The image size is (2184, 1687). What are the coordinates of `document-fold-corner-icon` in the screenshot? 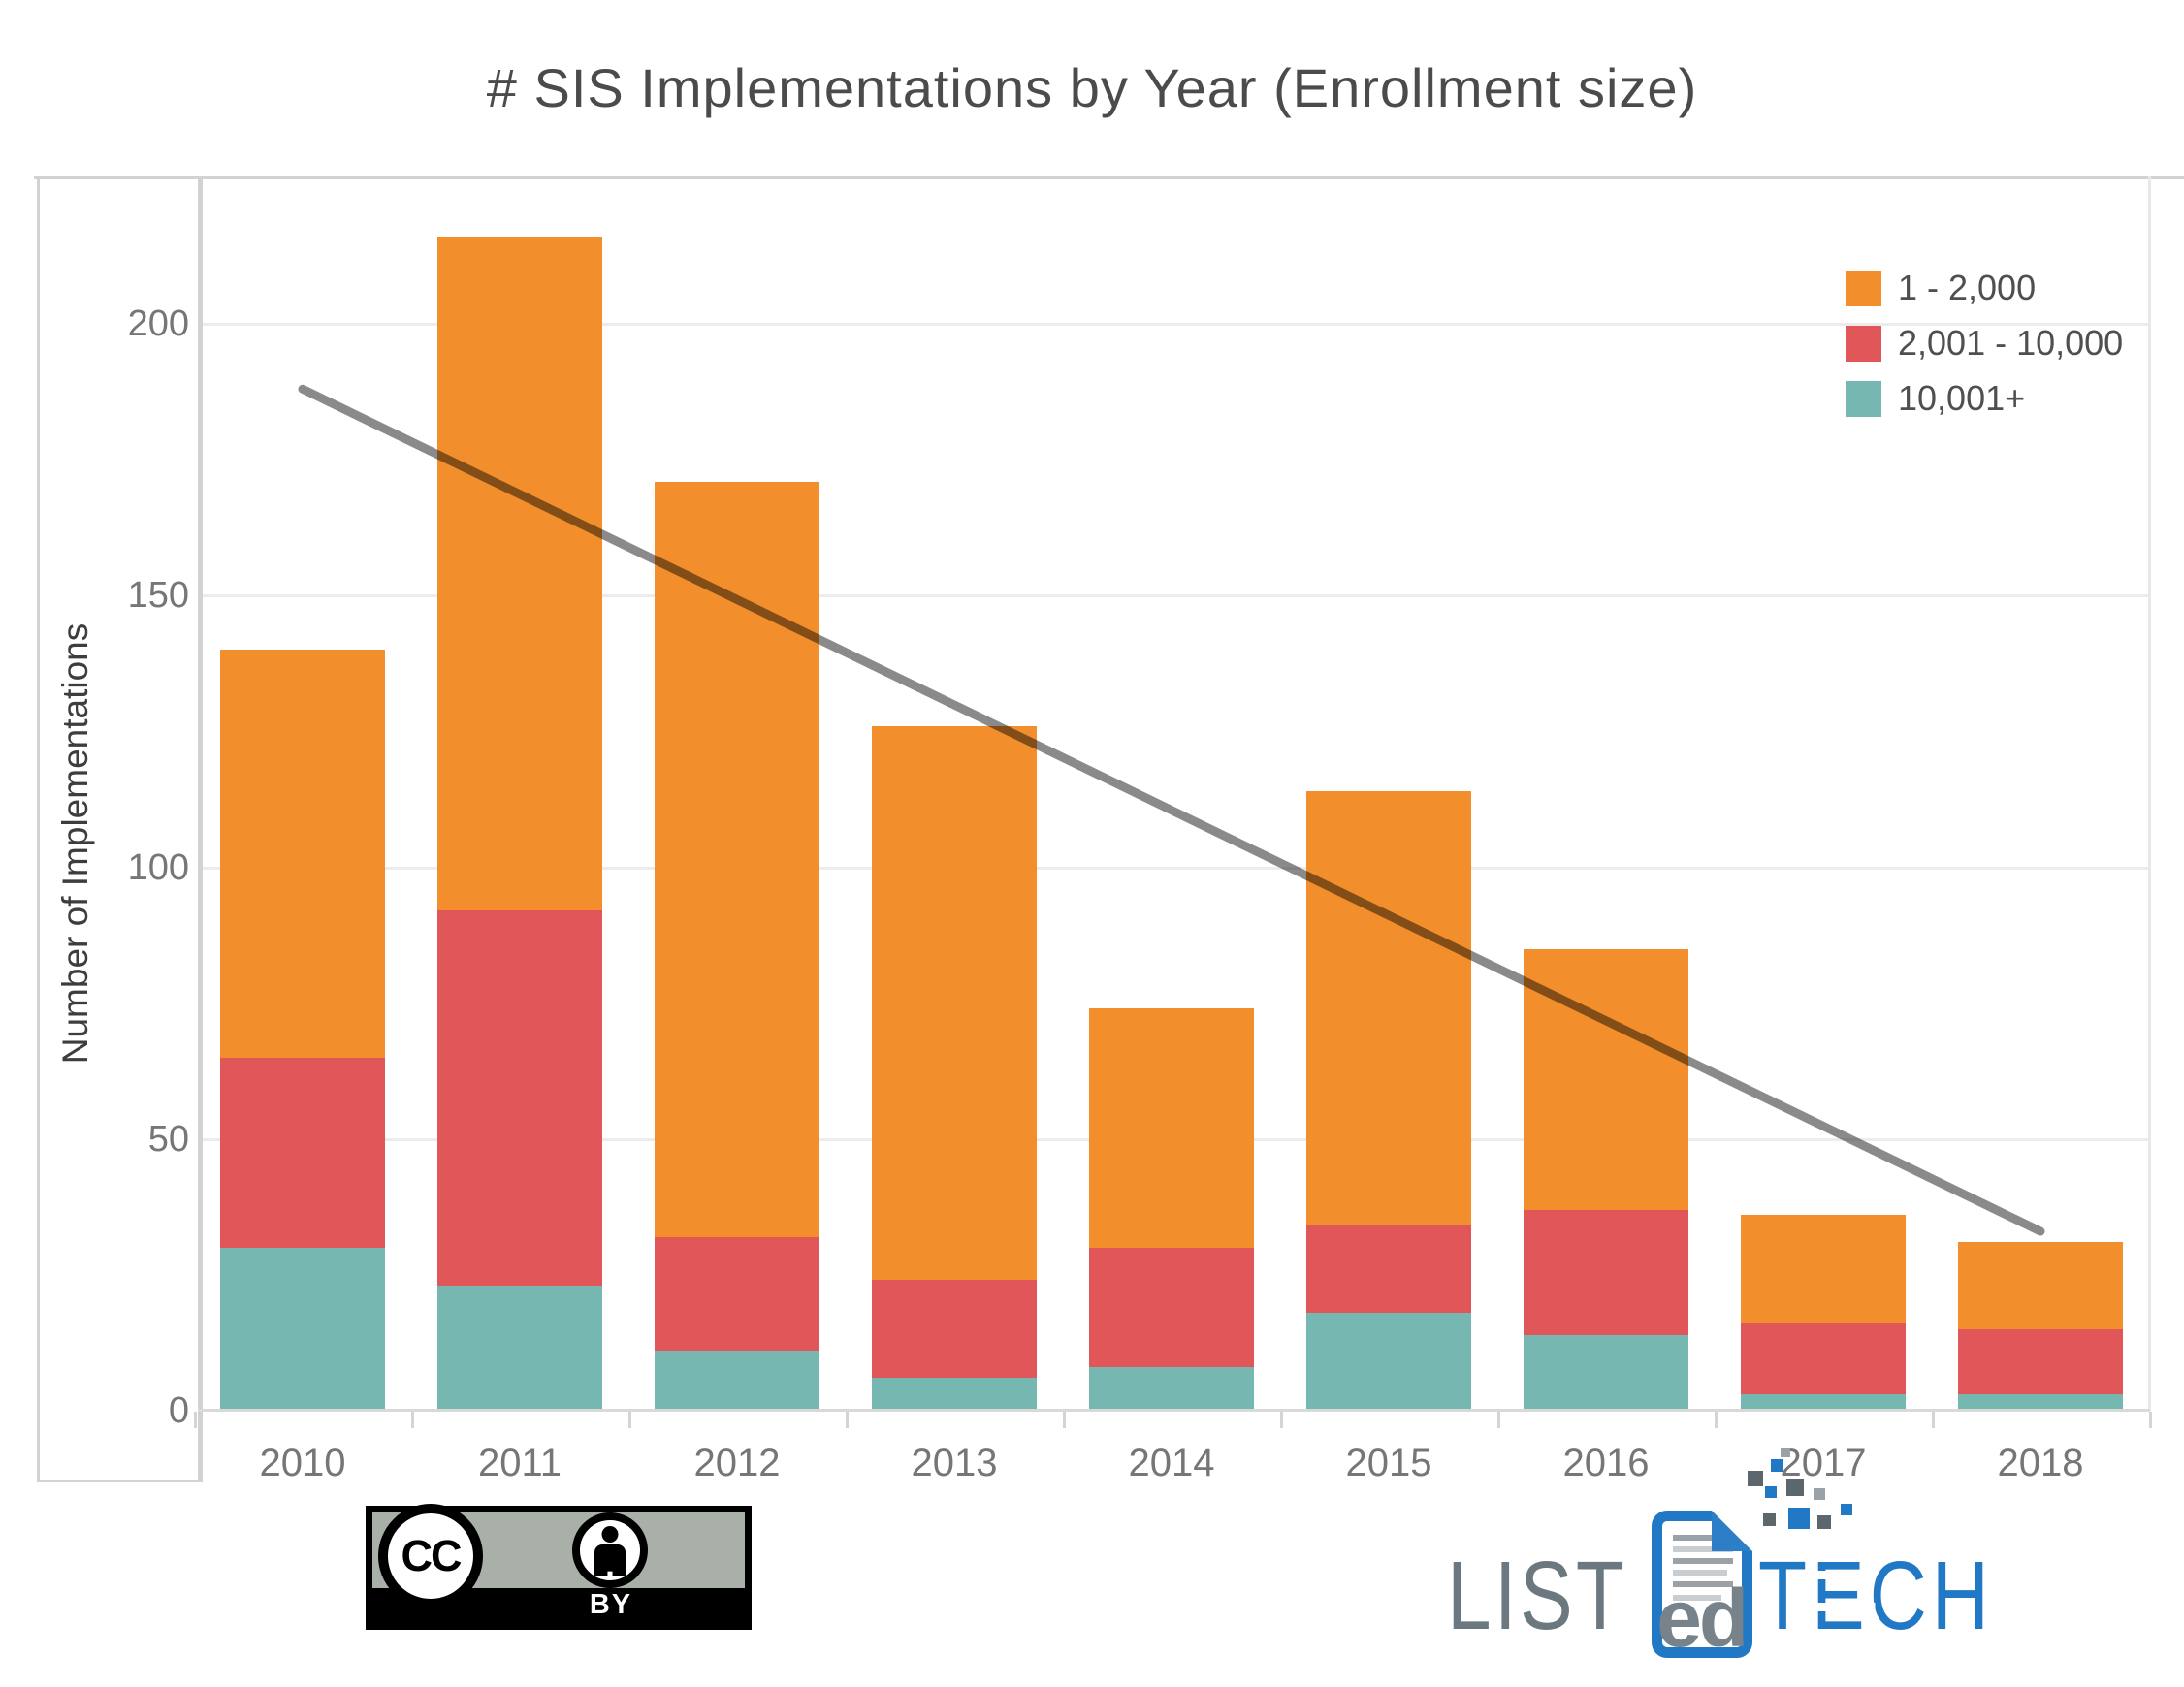 It's located at (1732, 1531).